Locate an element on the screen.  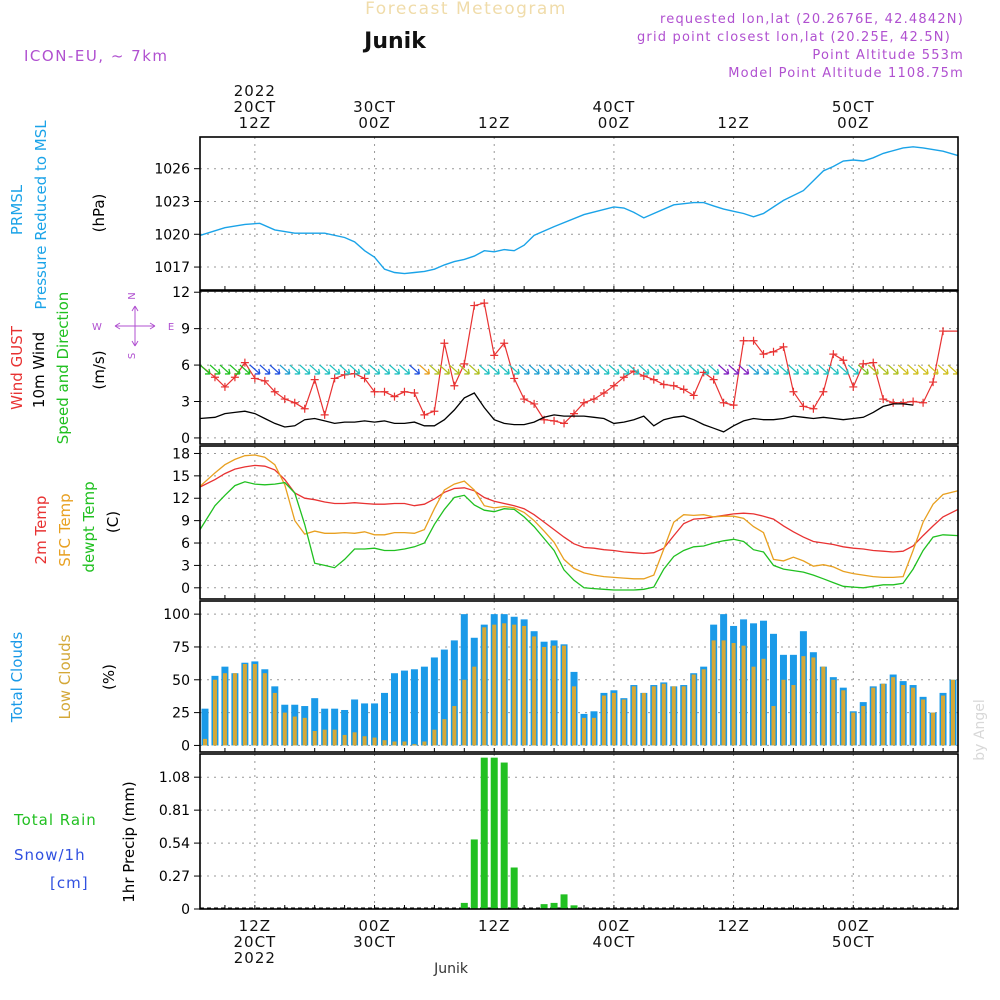
wind-units: (m/s) is located at coordinates (99, 369).